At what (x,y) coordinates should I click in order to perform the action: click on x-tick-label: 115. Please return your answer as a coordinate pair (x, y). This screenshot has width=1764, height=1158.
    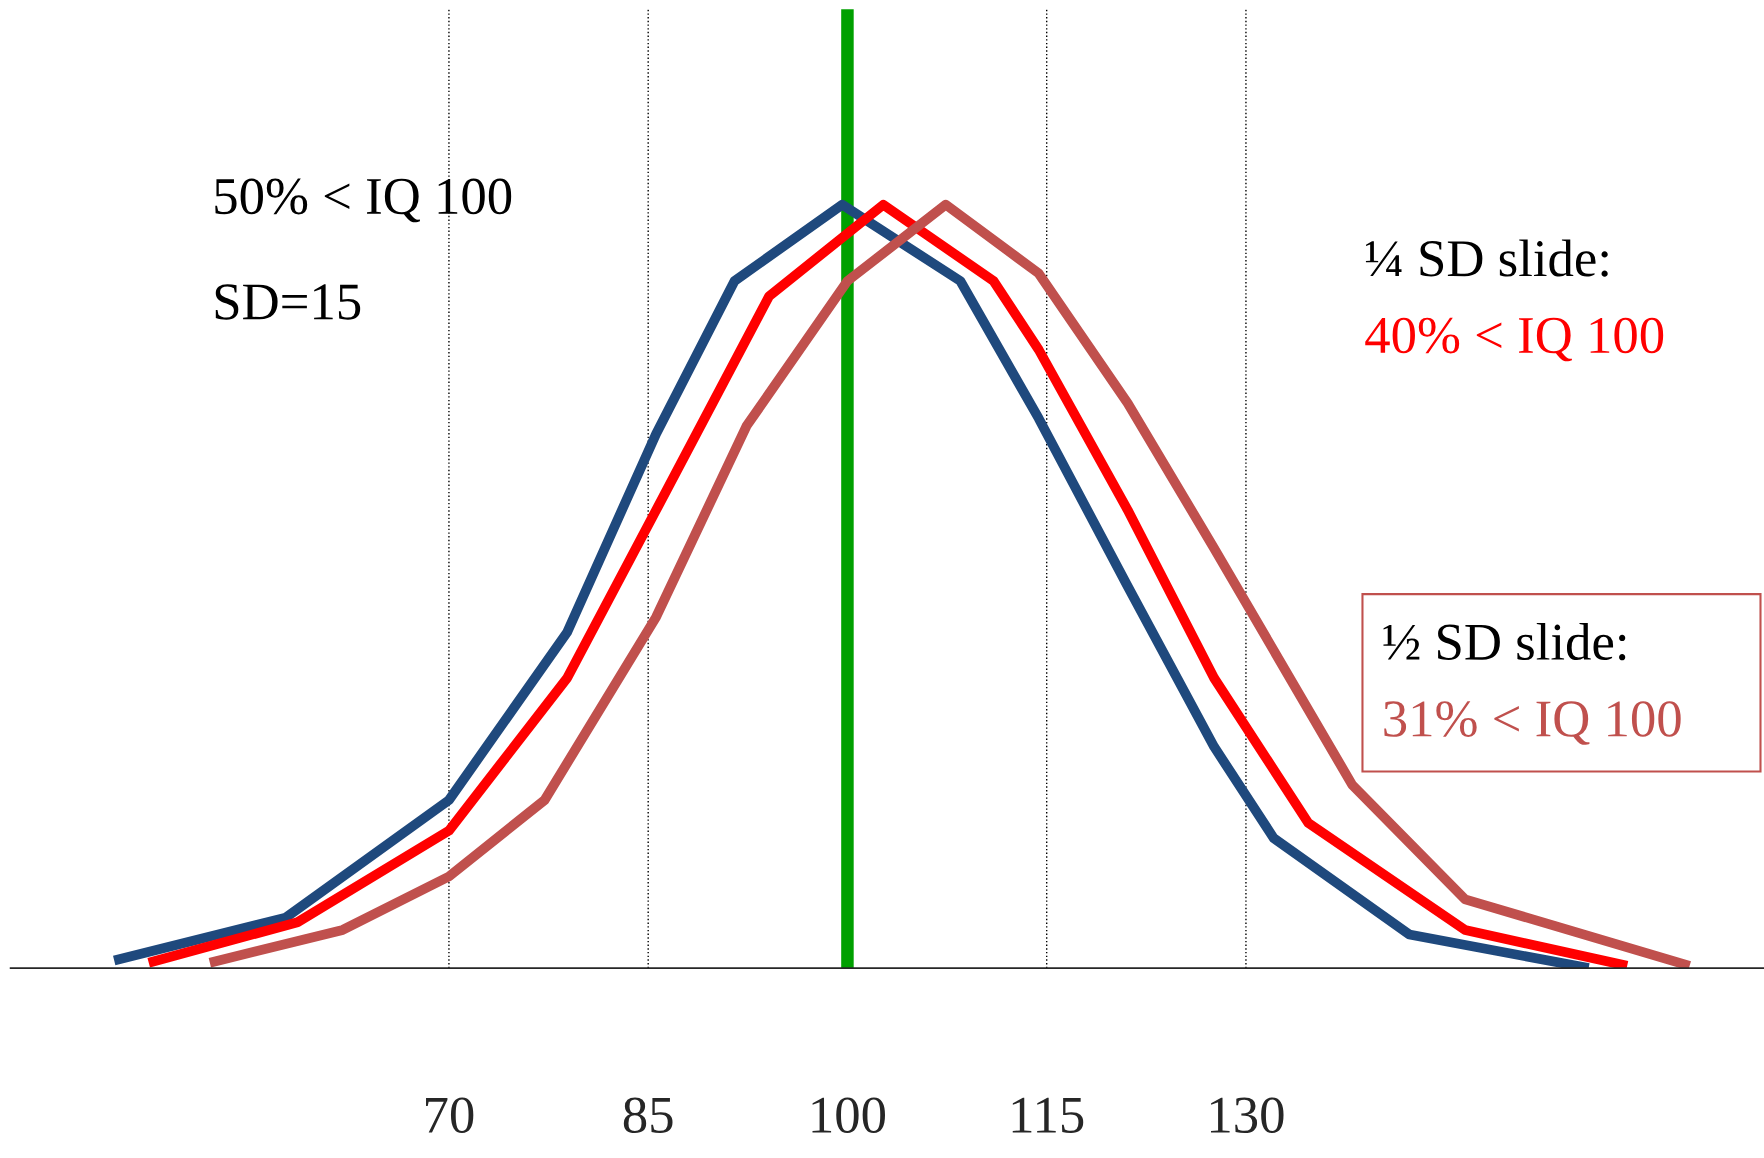
    Looking at the image, I should click on (1048, 1115).